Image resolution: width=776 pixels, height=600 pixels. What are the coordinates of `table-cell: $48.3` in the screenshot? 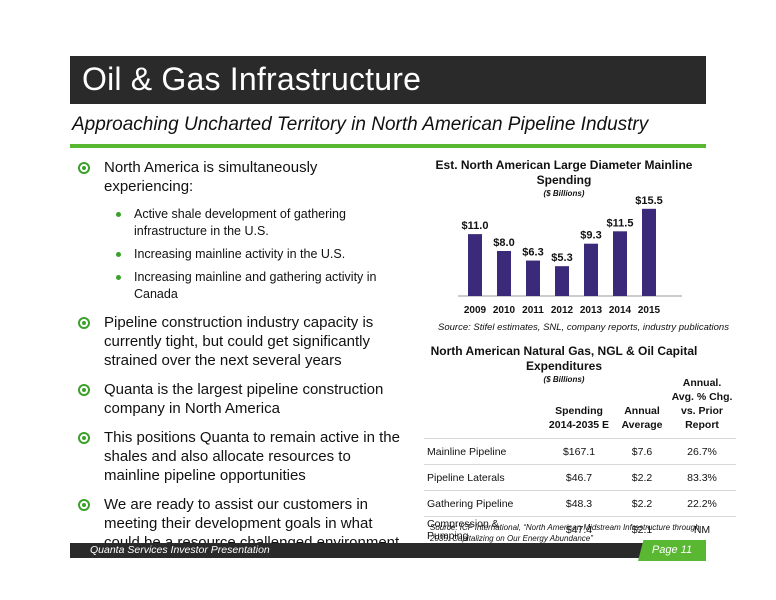 It's located at (579, 503).